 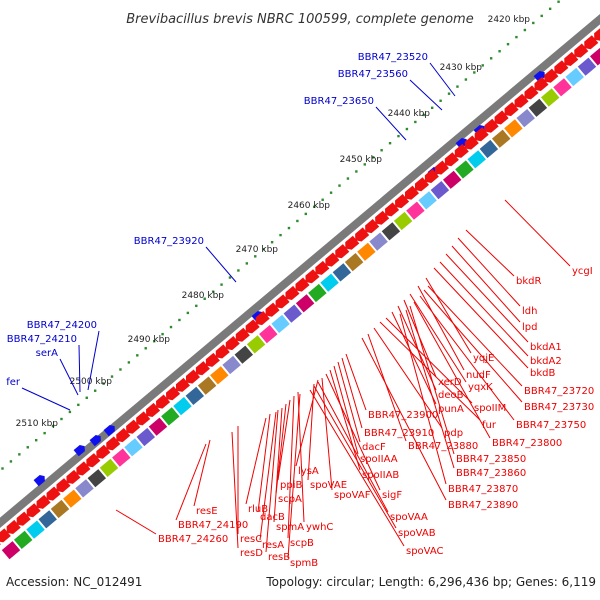 I want to click on reverse-gene-label: BBR47_23720, so click(x=559, y=391).